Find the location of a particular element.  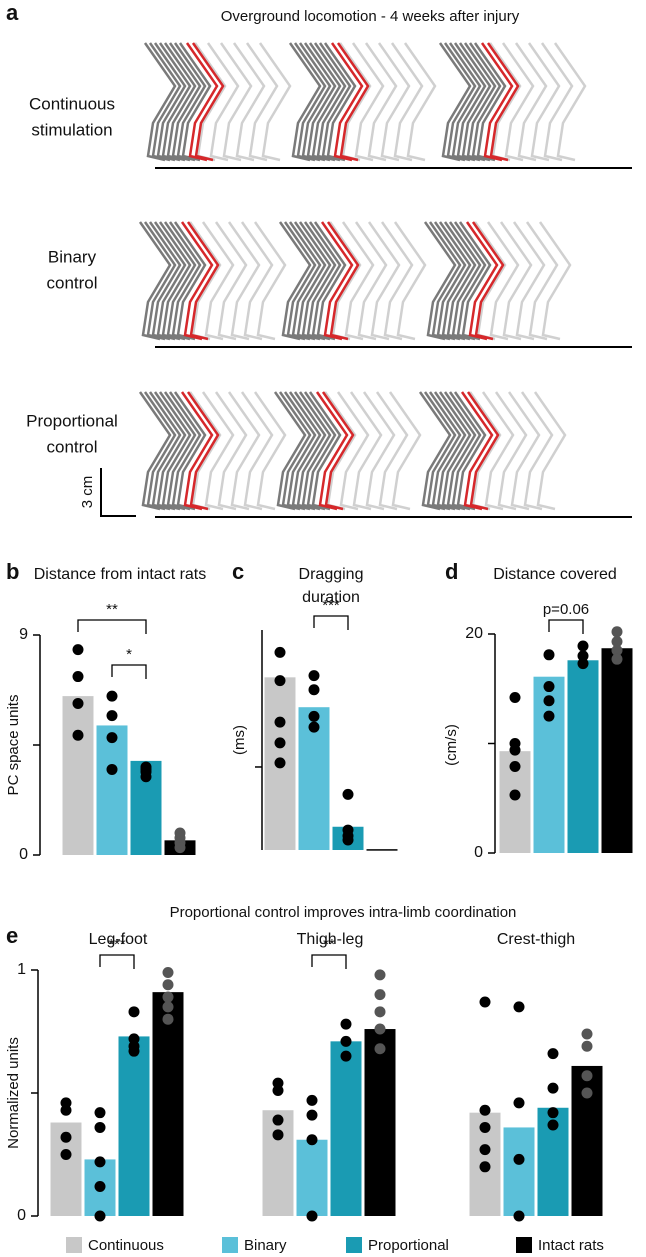

significance-label: p=0.06 is located at coordinates (566, 609).